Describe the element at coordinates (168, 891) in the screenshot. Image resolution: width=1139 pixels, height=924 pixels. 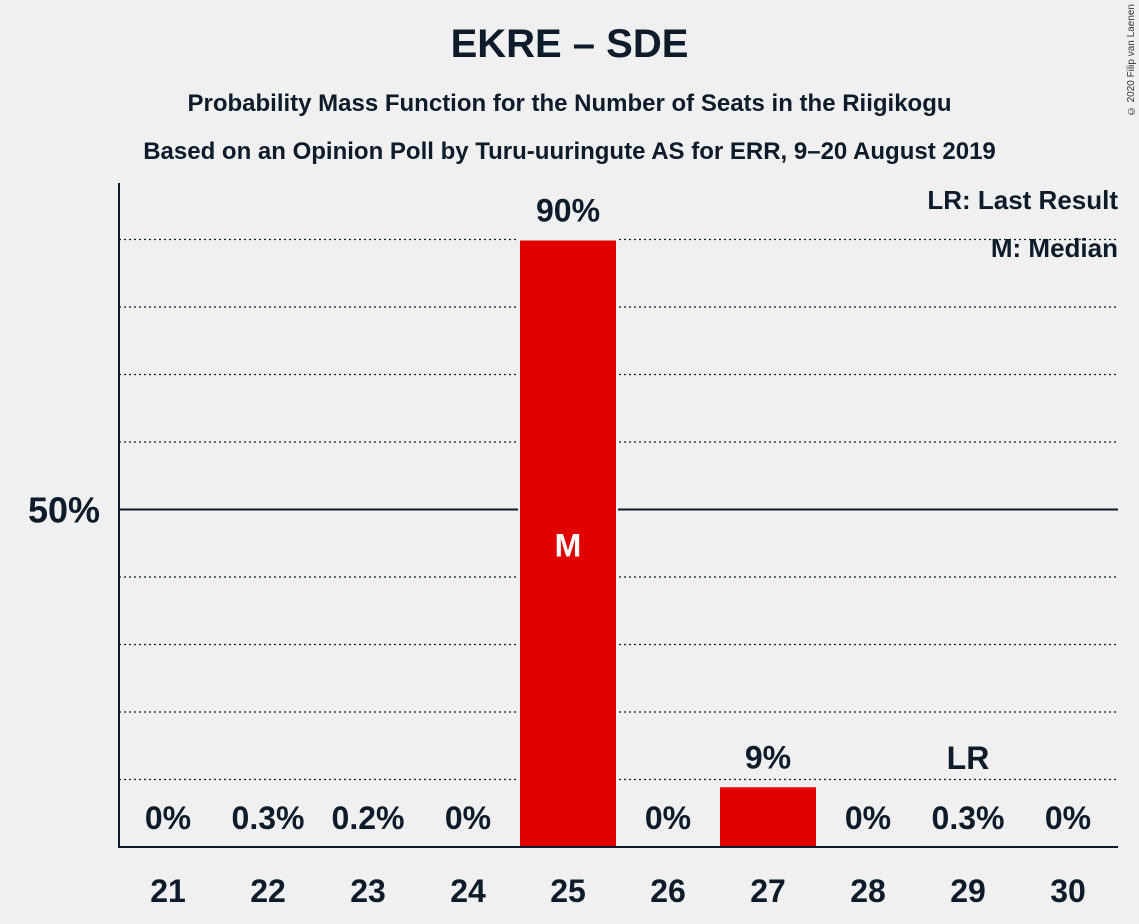
I see `x-tick-label-21: 21` at that location.